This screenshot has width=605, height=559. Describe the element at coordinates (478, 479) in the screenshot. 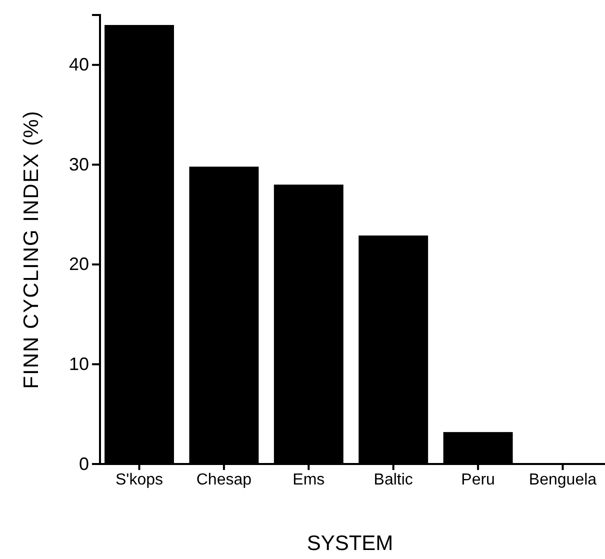

I see `x-tick-label: Peru` at that location.